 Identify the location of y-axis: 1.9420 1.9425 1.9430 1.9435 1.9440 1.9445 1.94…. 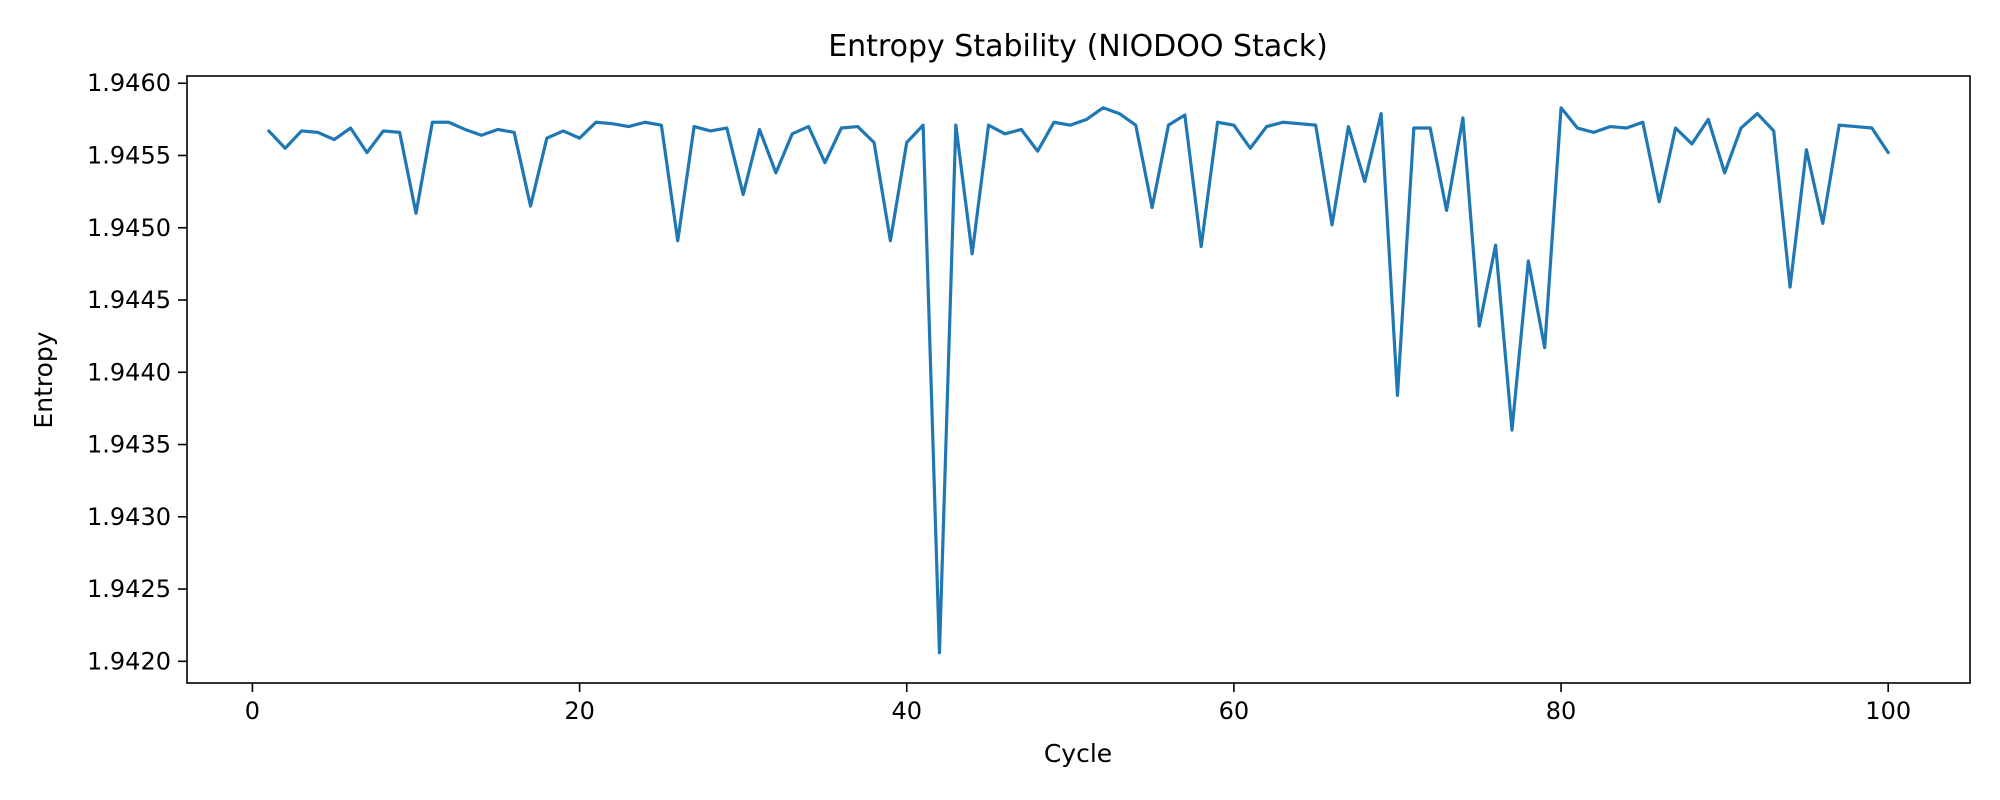
(137, 372).